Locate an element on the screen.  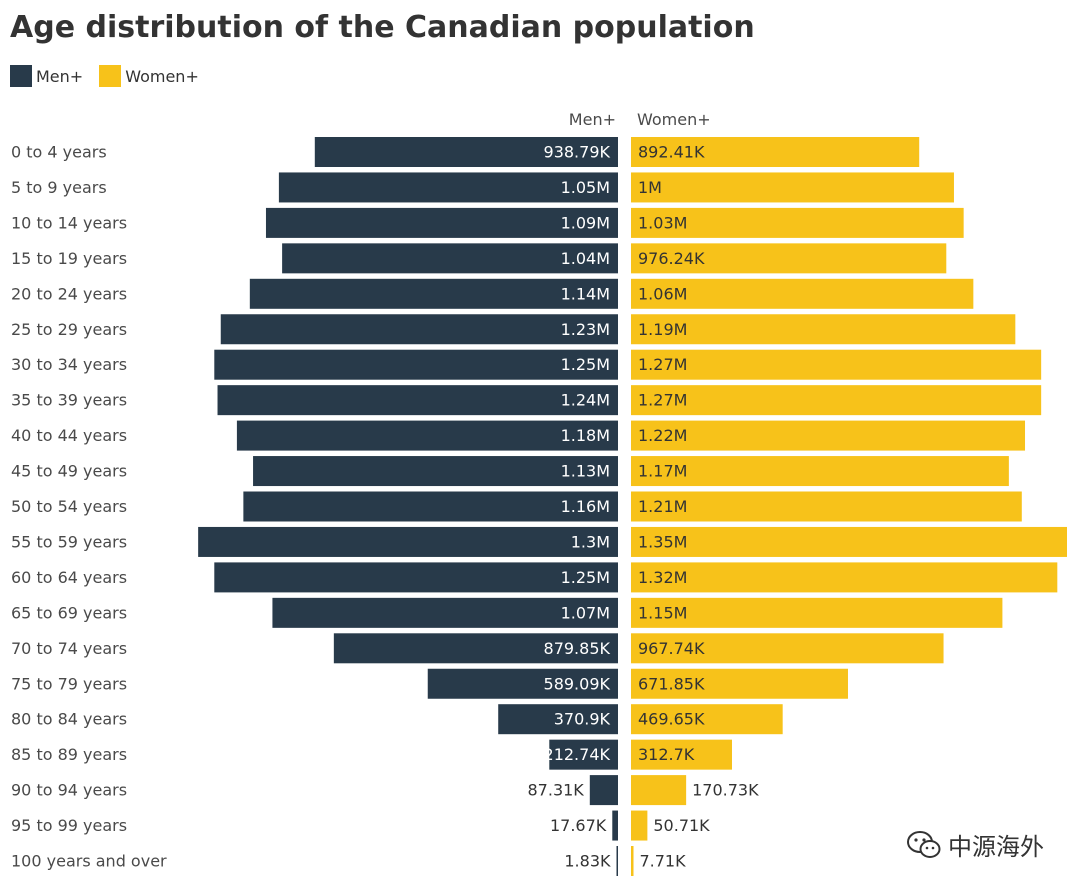
data-label-women: 1M is located at coordinates (650, 187).